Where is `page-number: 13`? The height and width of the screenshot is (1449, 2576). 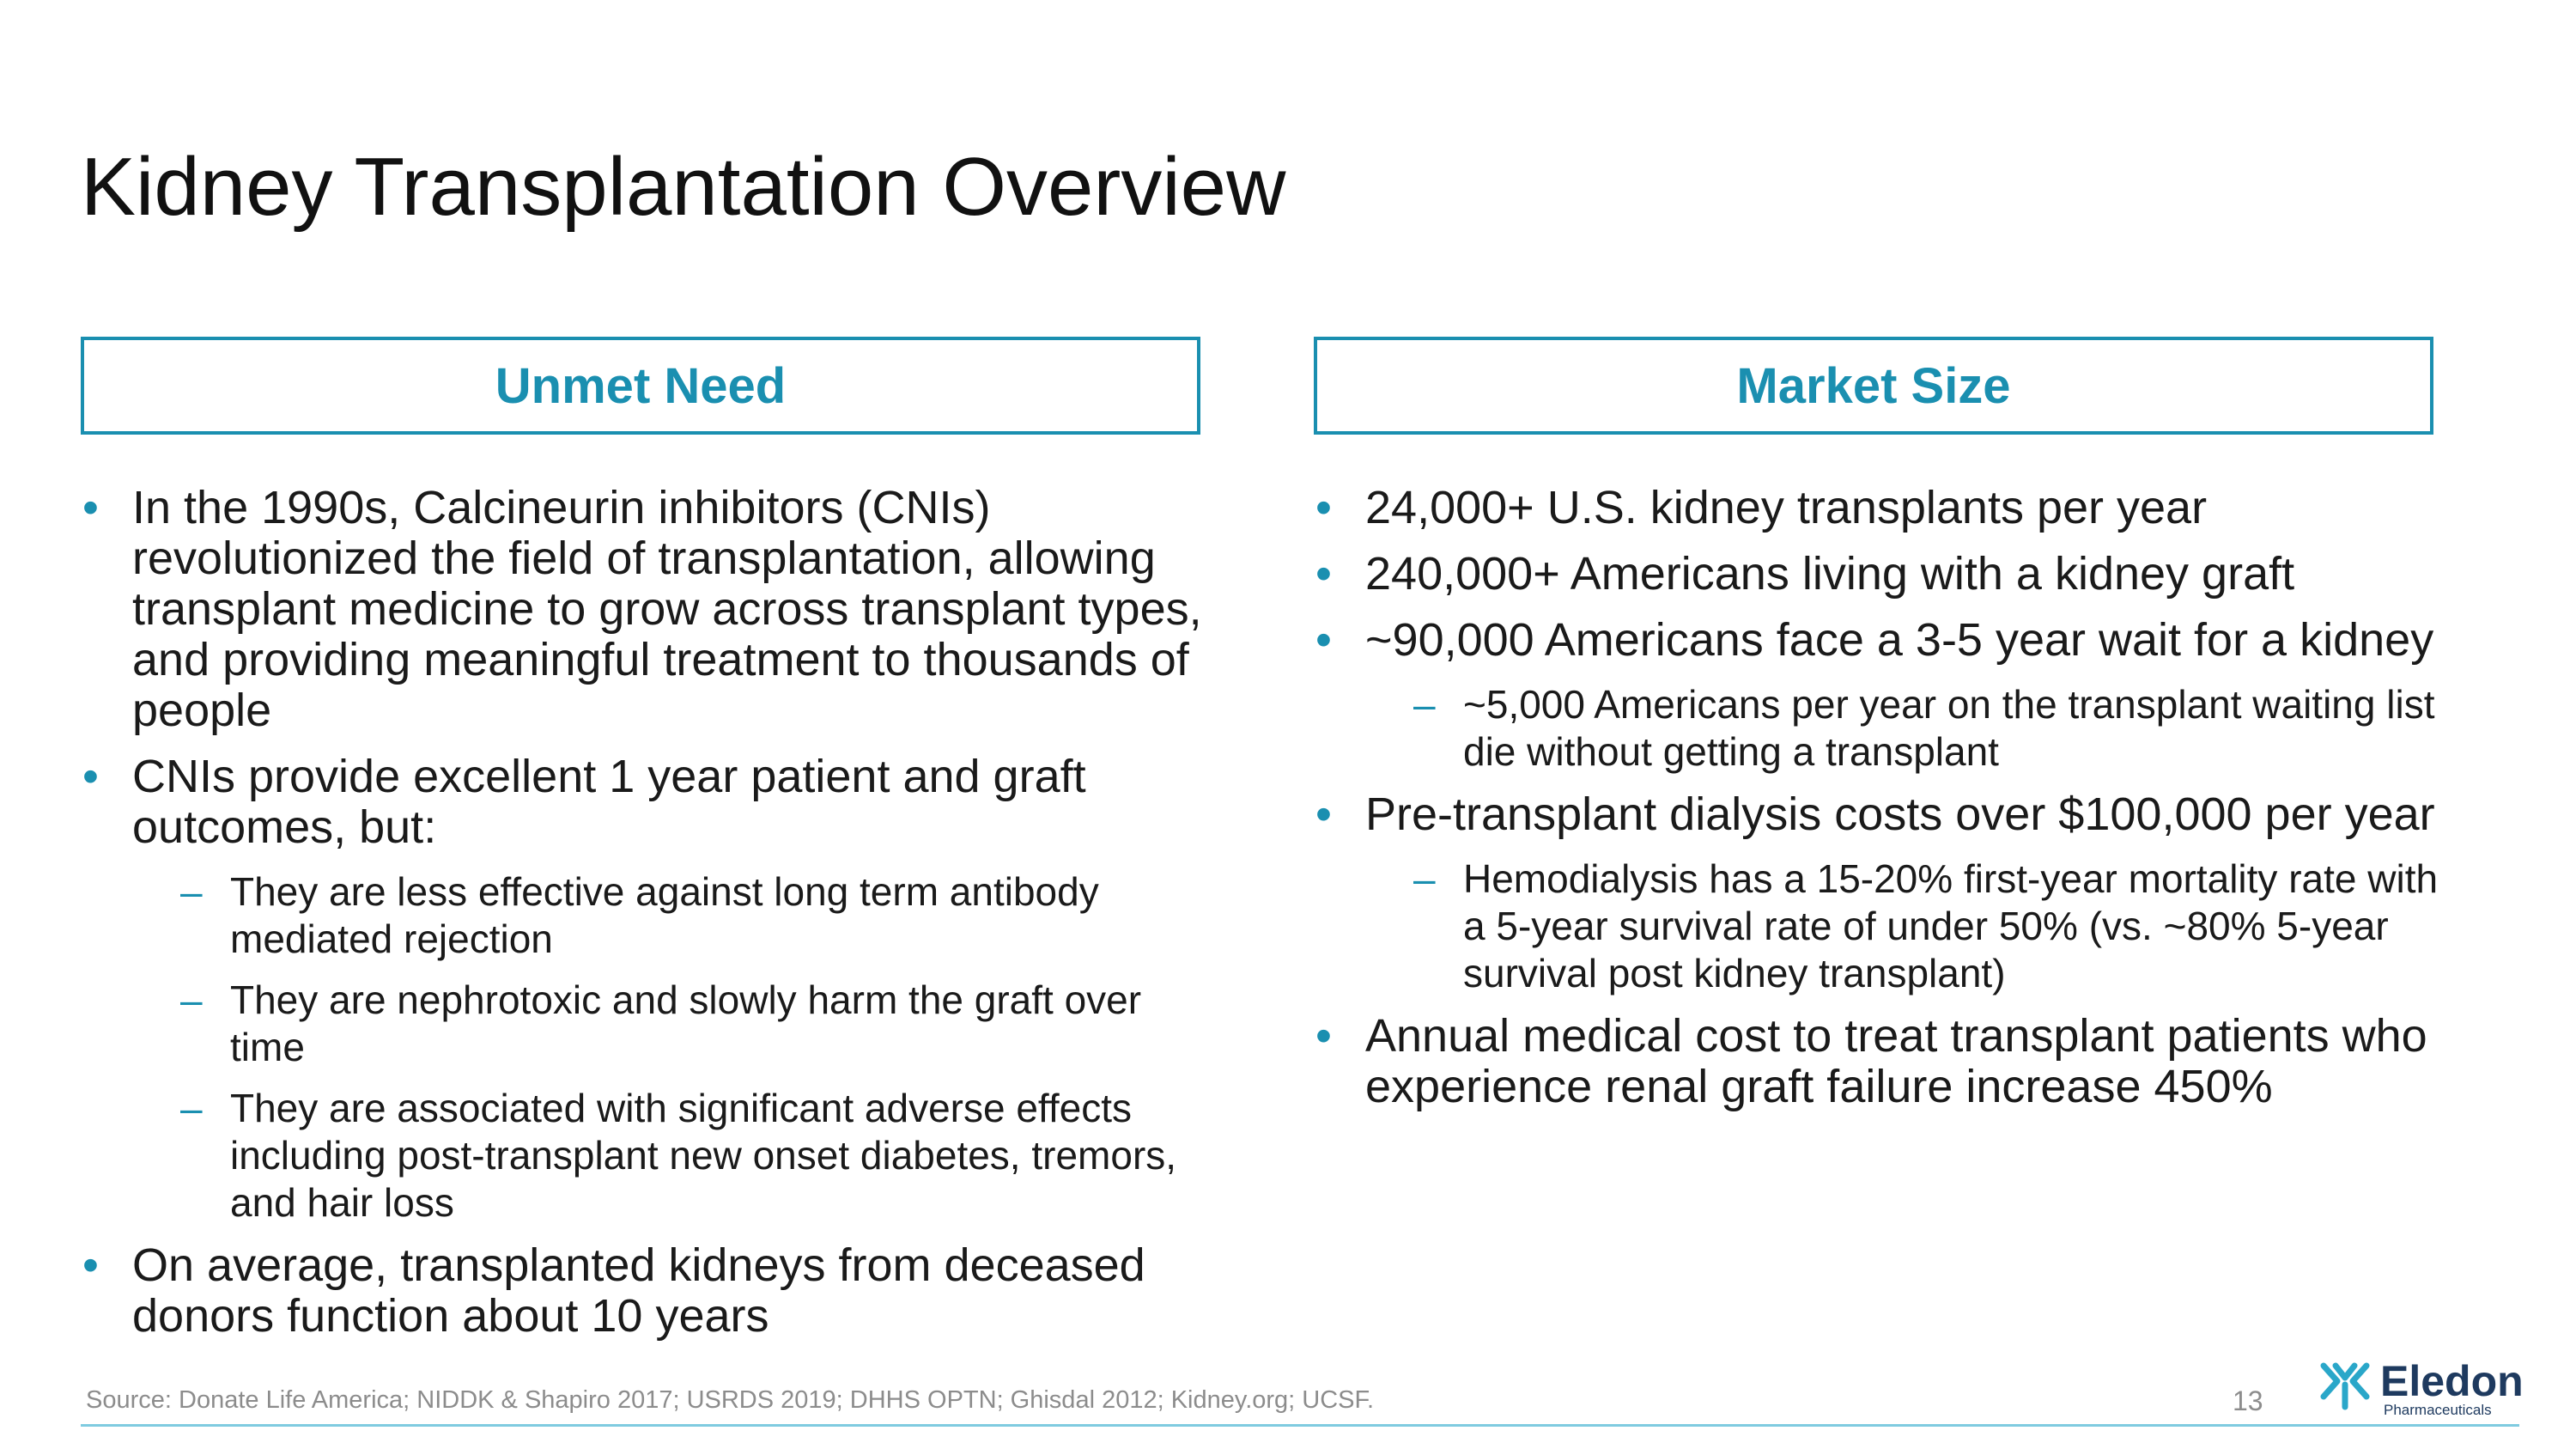 page-number: 13 is located at coordinates (2248, 1400).